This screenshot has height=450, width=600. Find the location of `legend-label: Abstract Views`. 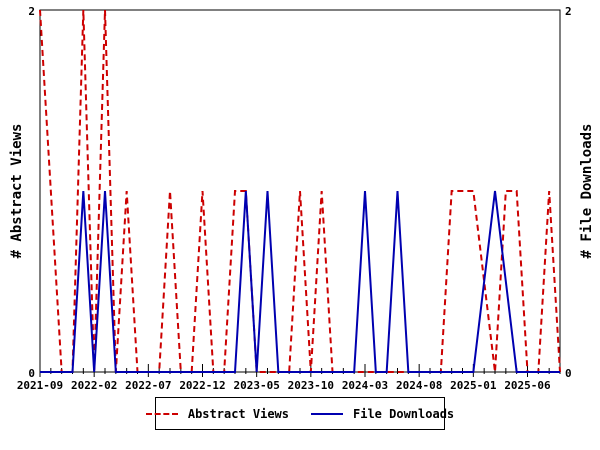

legend-label: Abstract Views is located at coordinates (238, 413).